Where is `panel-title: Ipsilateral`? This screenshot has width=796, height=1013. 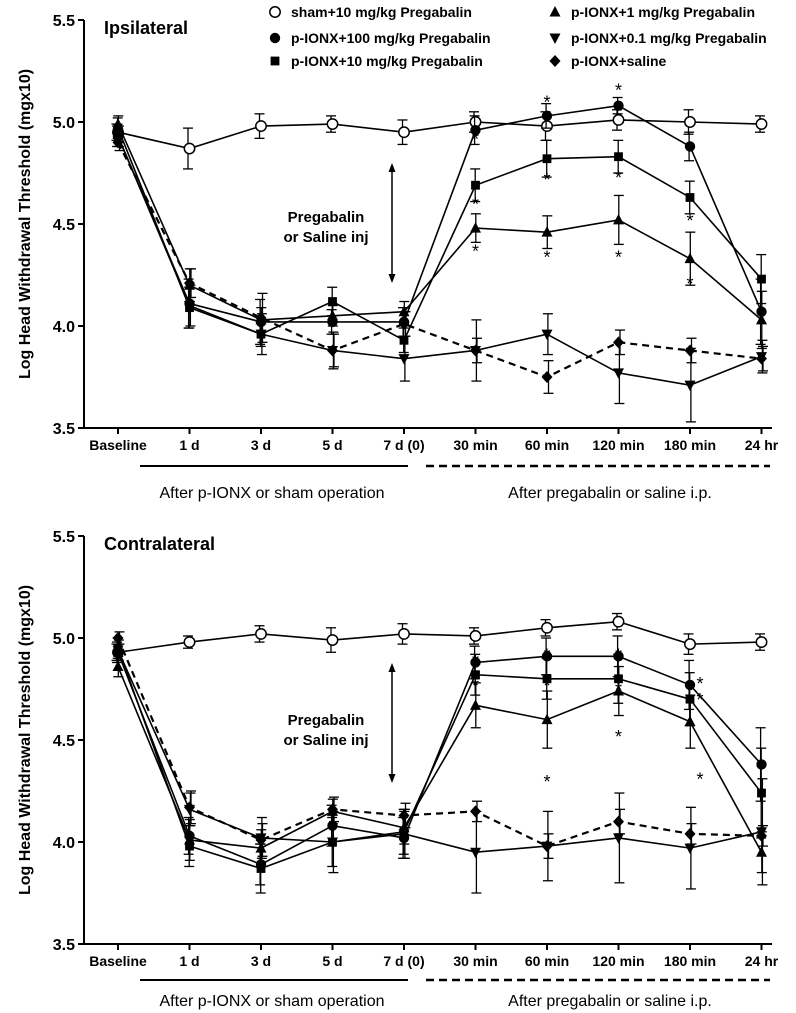 panel-title: Ipsilateral is located at coordinates (146, 28).